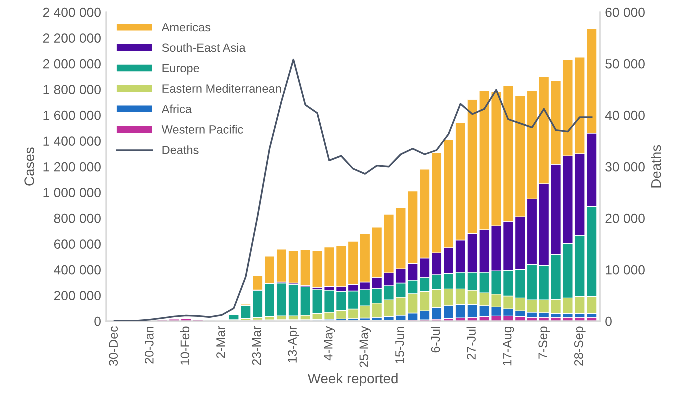  I want to click on y-axis-title: Cases, so click(29, 167).